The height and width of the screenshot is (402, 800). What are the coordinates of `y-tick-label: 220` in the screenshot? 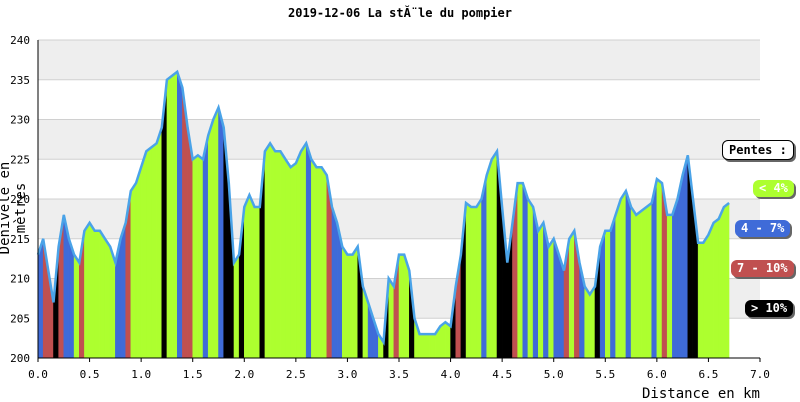 It's located at (20, 199).